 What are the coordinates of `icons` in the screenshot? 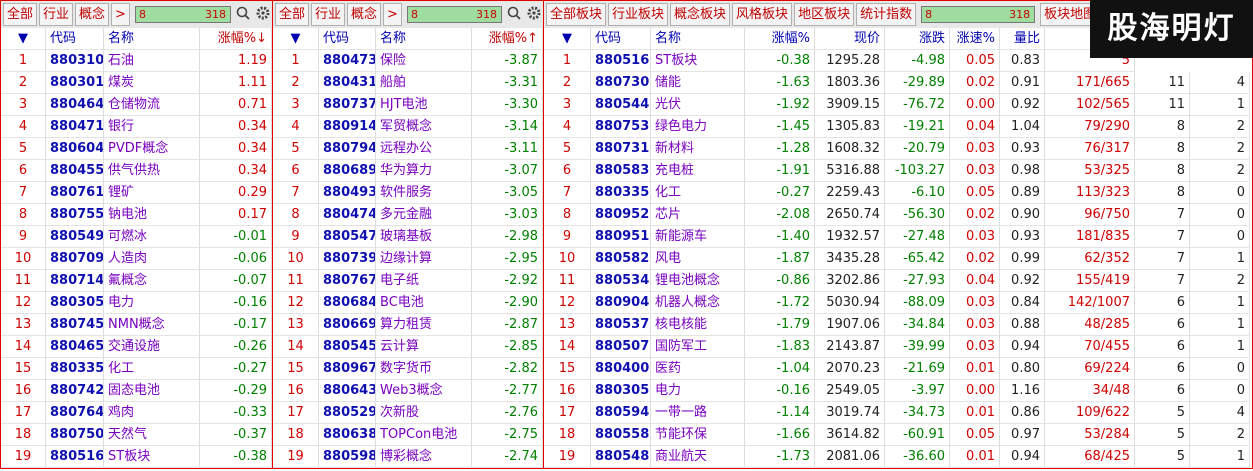 It's located at (253, 13).